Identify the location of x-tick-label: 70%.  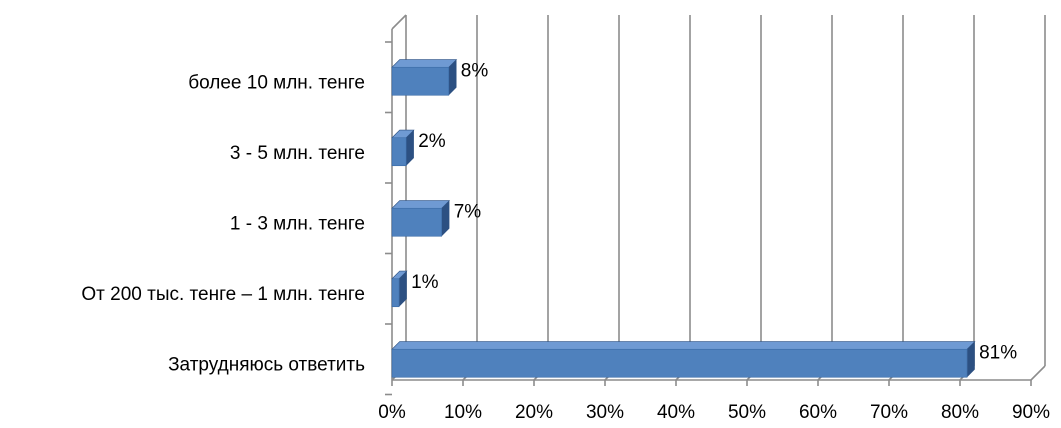
(889, 412).